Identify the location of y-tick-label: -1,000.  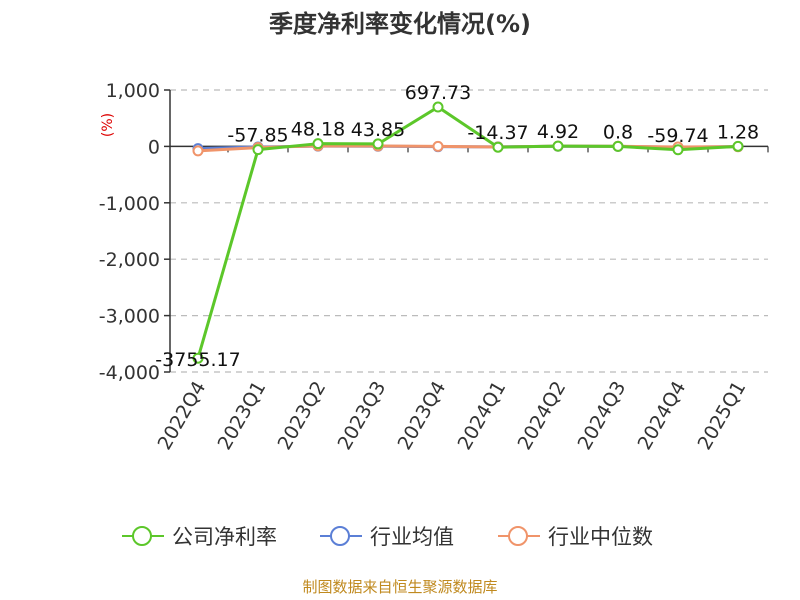
(129, 204).